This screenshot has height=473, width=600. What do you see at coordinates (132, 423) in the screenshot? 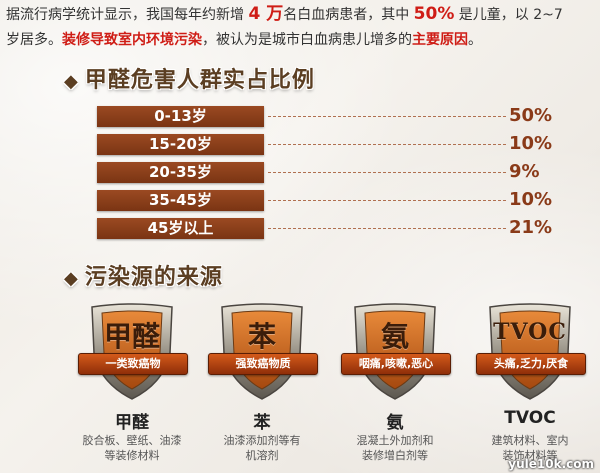
I see `source-name: 甲醛` at bounding box center [132, 423].